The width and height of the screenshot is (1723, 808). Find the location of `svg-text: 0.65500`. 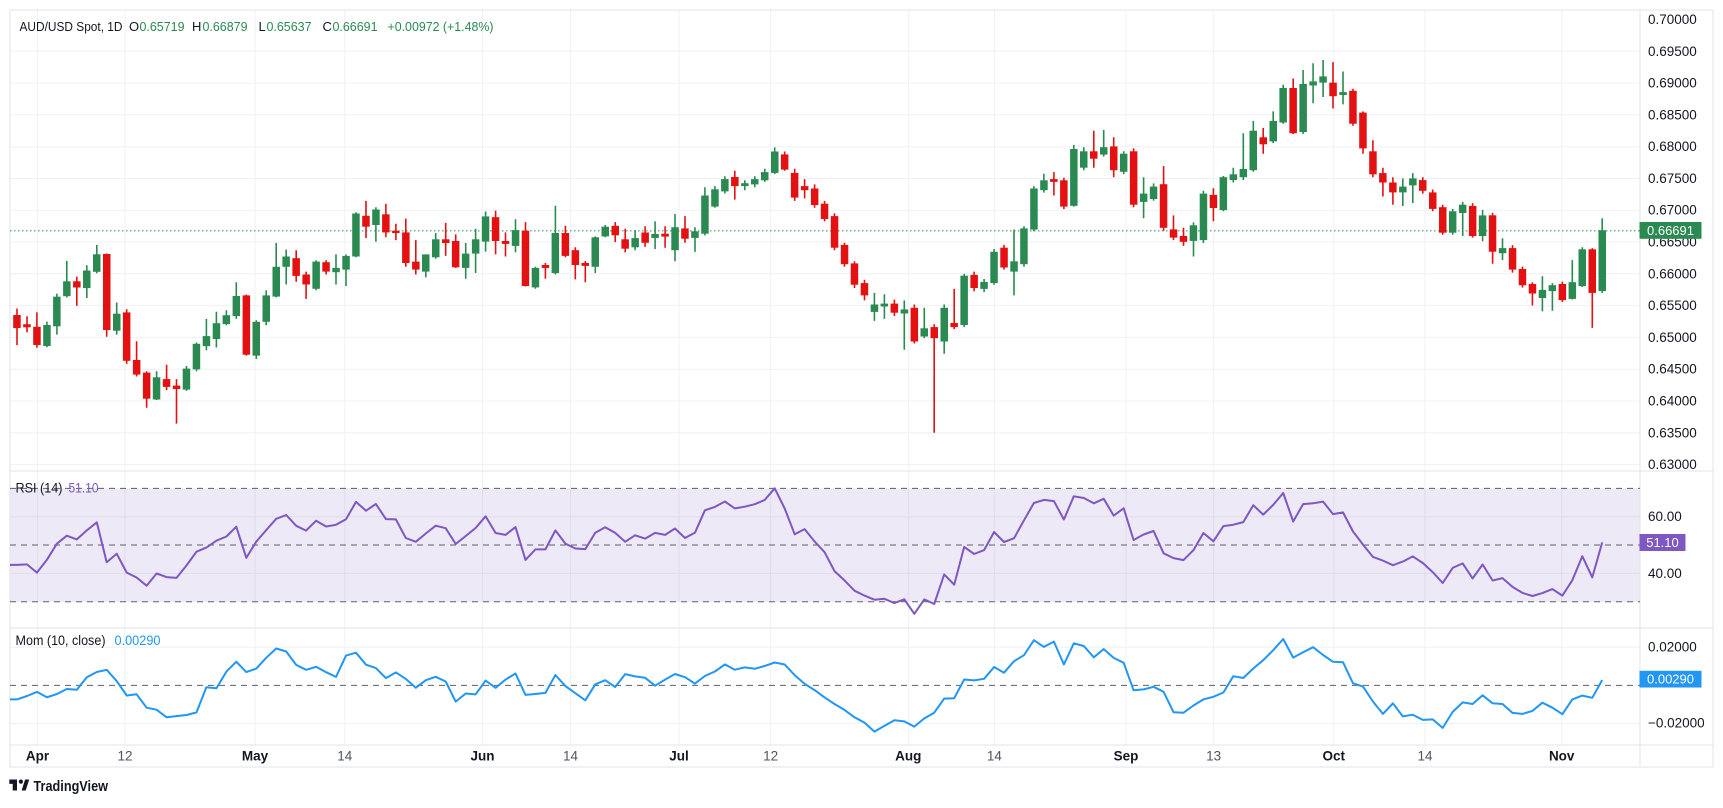

svg-text: 0.65500 is located at coordinates (1672, 305).